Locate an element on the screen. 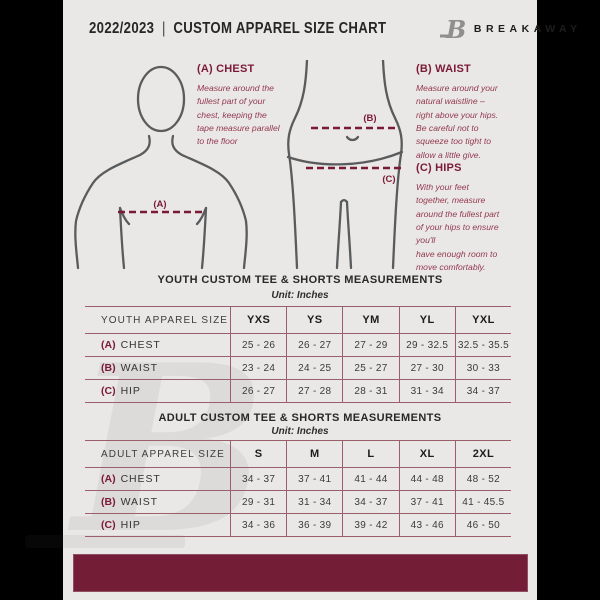 The image size is (600, 600). youth-unit-label: Unit: Inches is located at coordinates (300, 295).